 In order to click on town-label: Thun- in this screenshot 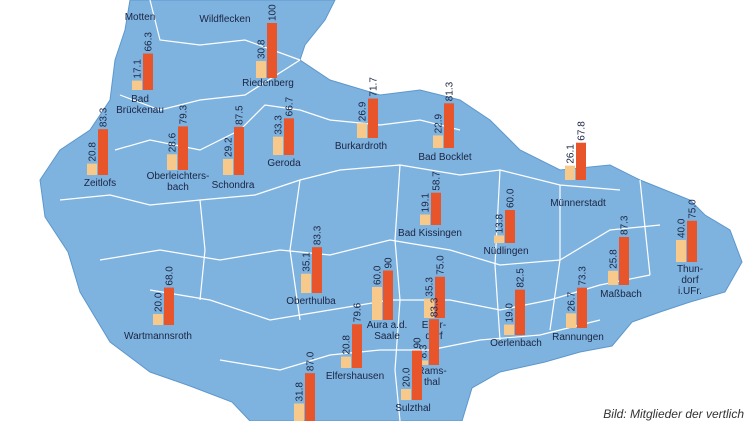, I will do `click(690, 269)`.